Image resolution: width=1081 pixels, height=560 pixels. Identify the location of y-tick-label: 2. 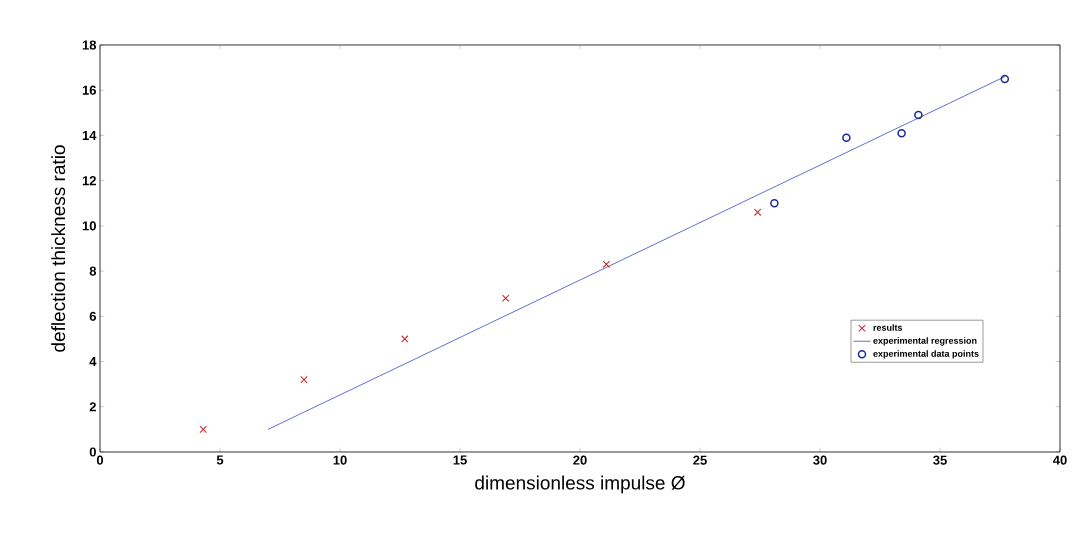
(92, 407).